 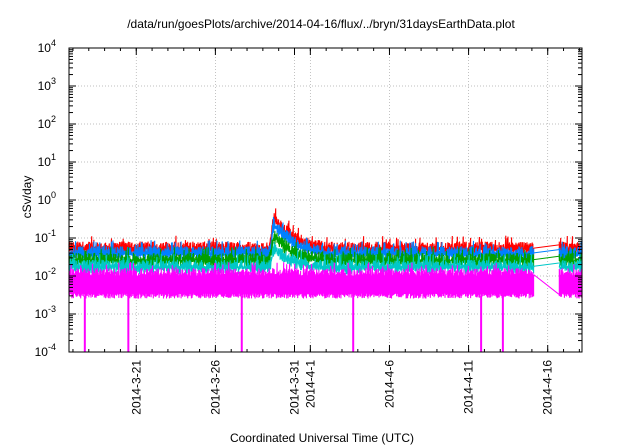 What do you see at coordinates (47, 46) in the screenshot?
I see `y-tick-label: 10⁴` at bounding box center [47, 46].